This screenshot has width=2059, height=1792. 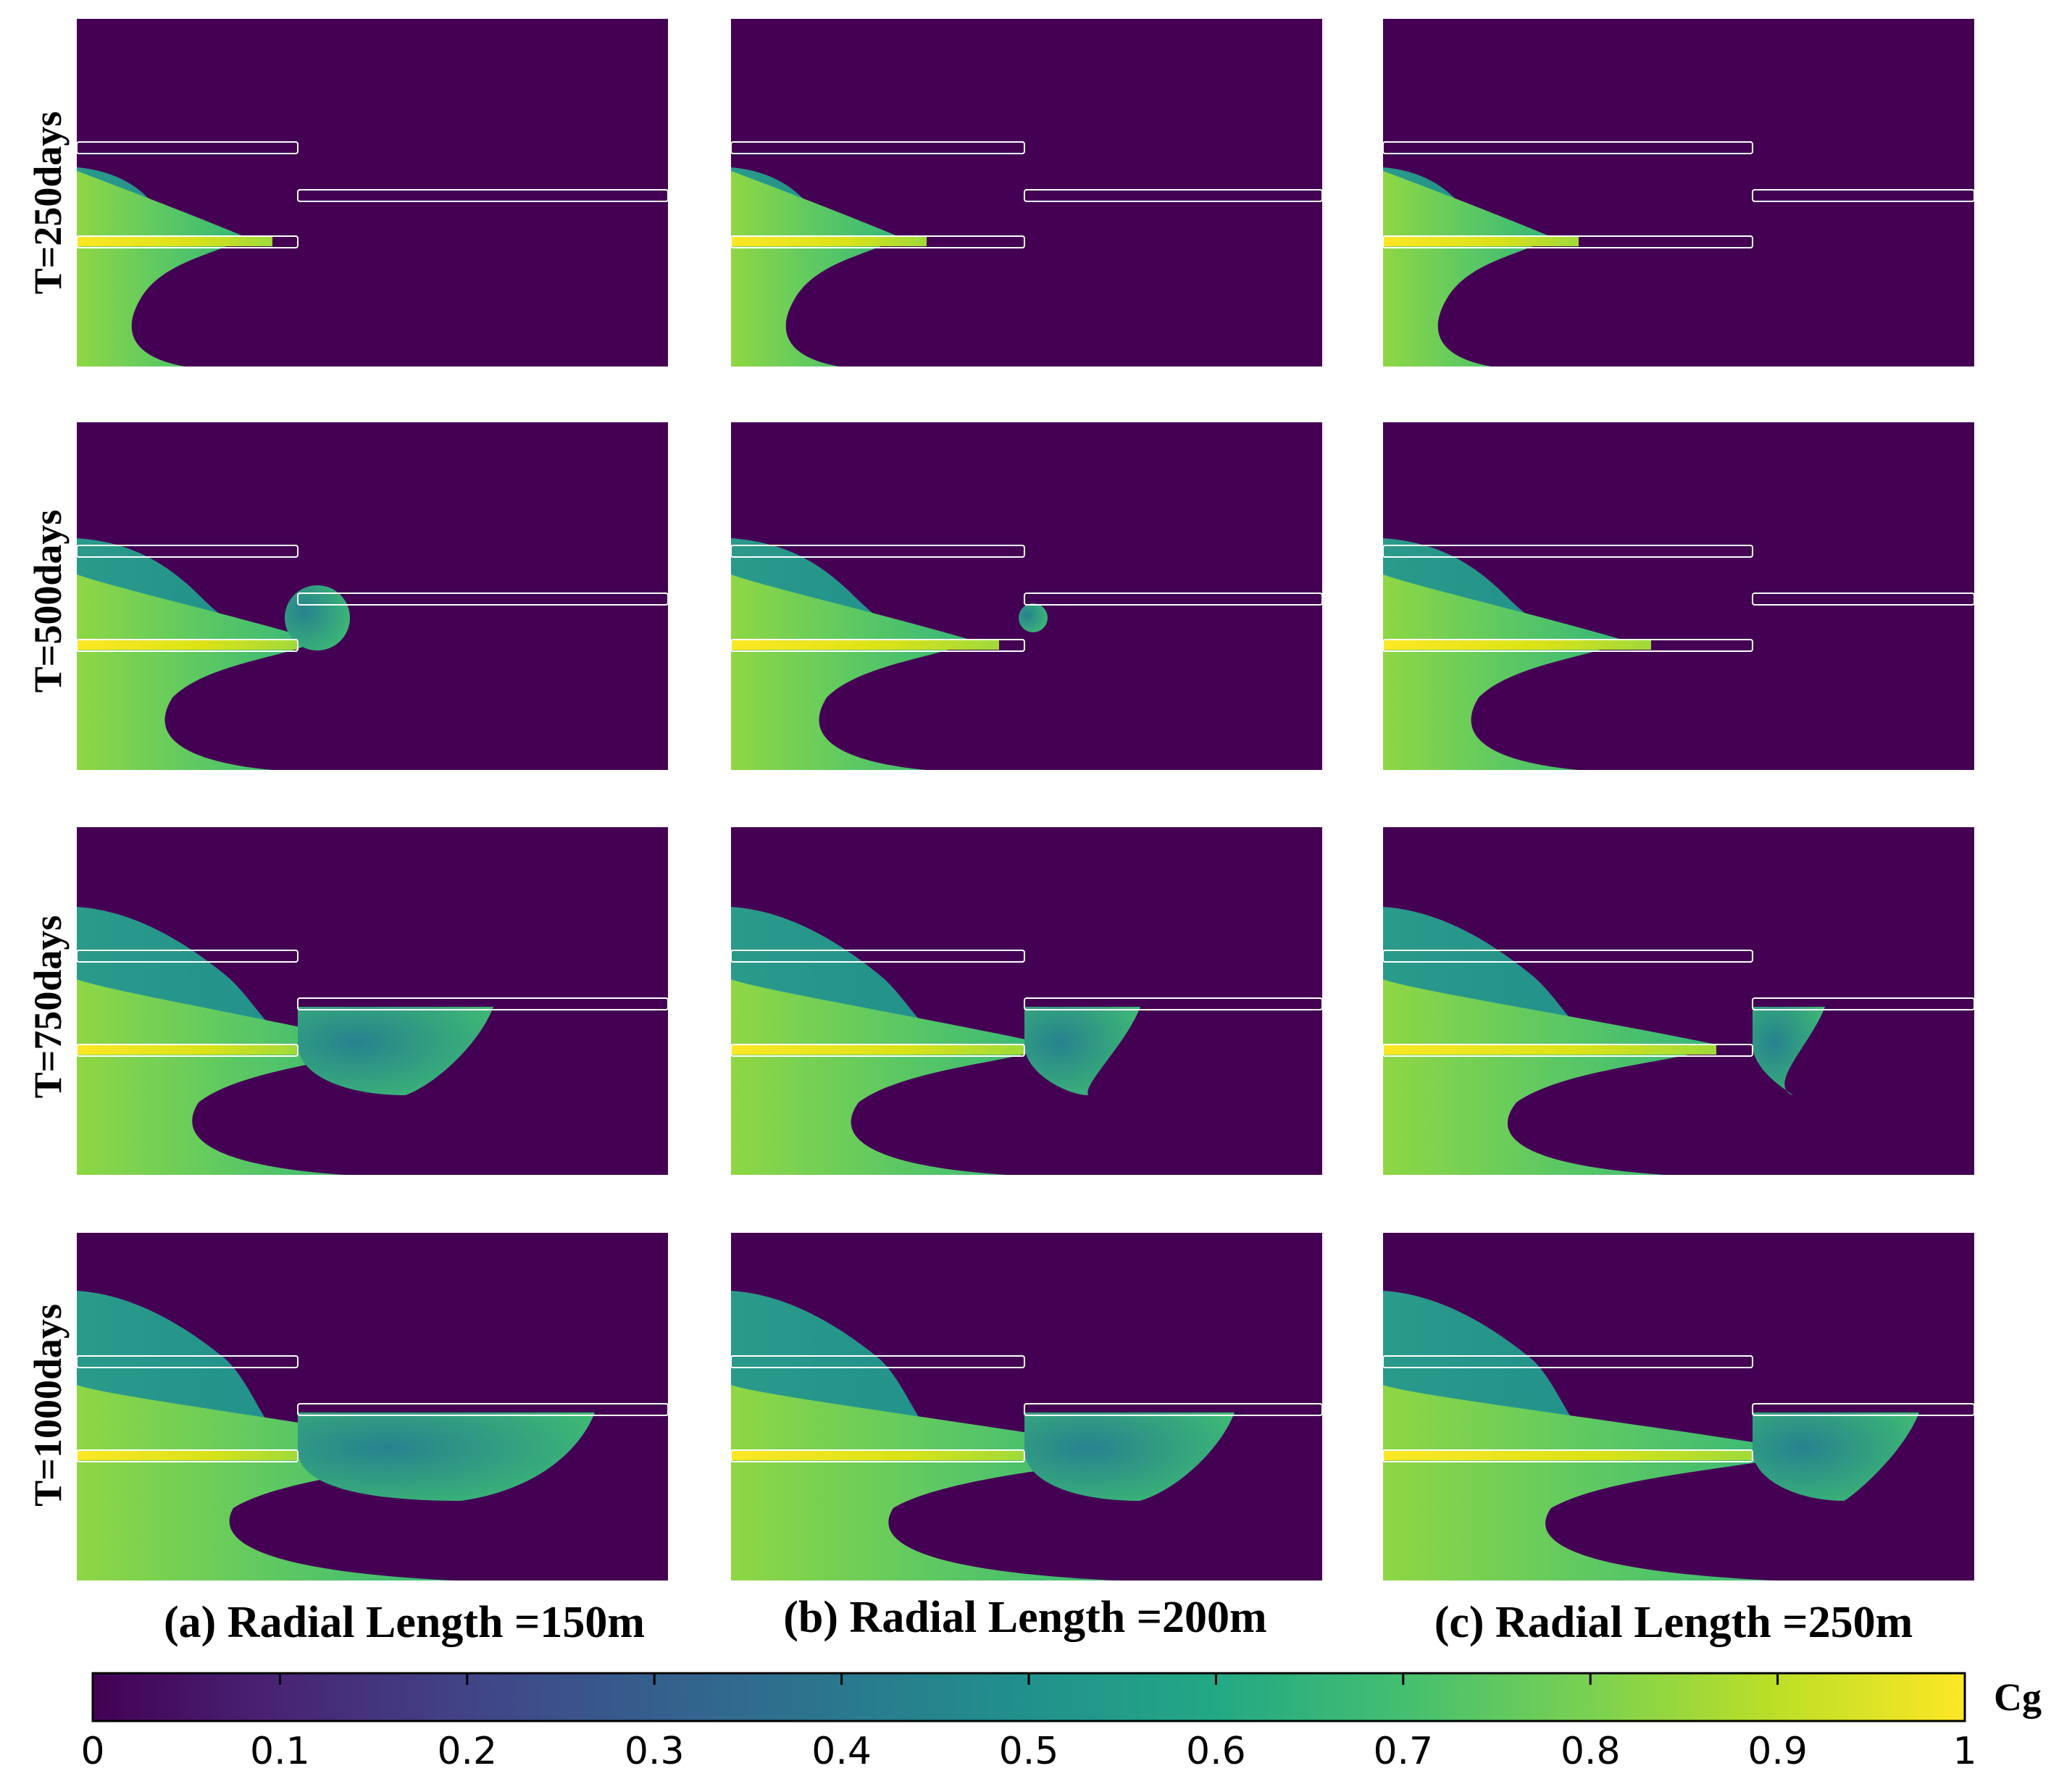 I want to click on panel-t750-c, so click(x=1678, y=1001).